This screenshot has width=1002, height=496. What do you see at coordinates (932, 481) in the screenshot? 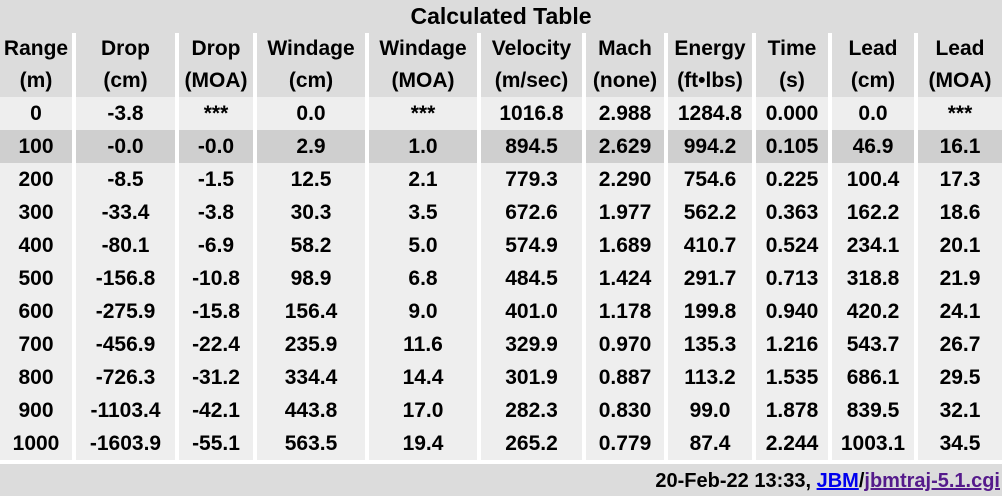
I see `jbmtraj-link: jbmtraj-5.1.cgi` at bounding box center [932, 481].